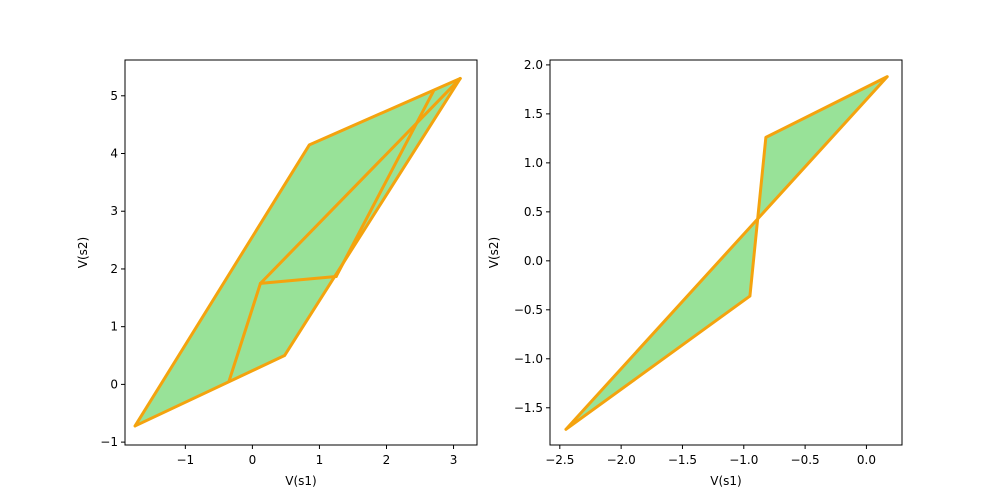 Image resolution: width=1000 pixels, height=500 pixels. What do you see at coordinates (533, 163) in the screenshot?
I see `y-tick-label: 1.0` at bounding box center [533, 163].